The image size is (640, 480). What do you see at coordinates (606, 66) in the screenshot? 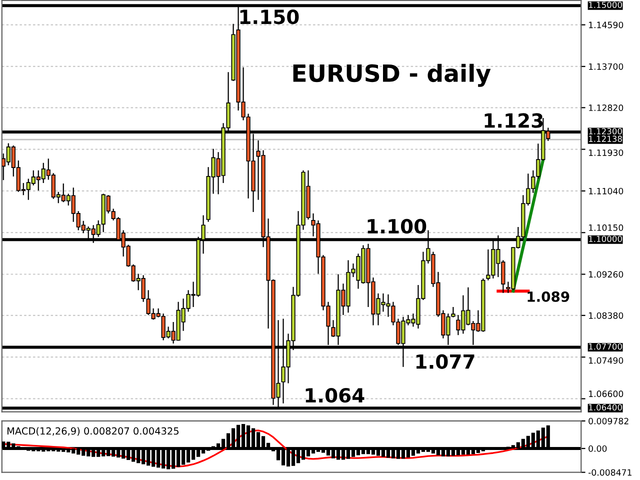
I see `y-tick-label: 1.13700` at bounding box center [606, 66].